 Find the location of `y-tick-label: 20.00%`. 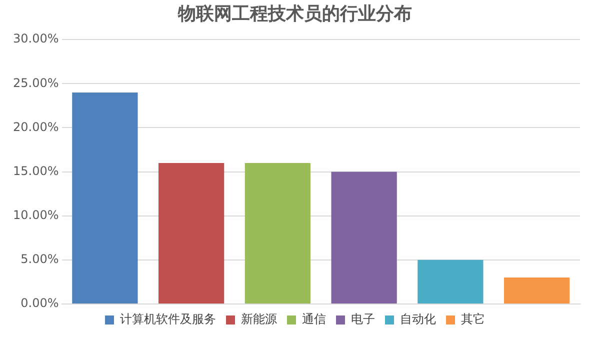

y-tick-label: 20.00% is located at coordinates (35, 127).